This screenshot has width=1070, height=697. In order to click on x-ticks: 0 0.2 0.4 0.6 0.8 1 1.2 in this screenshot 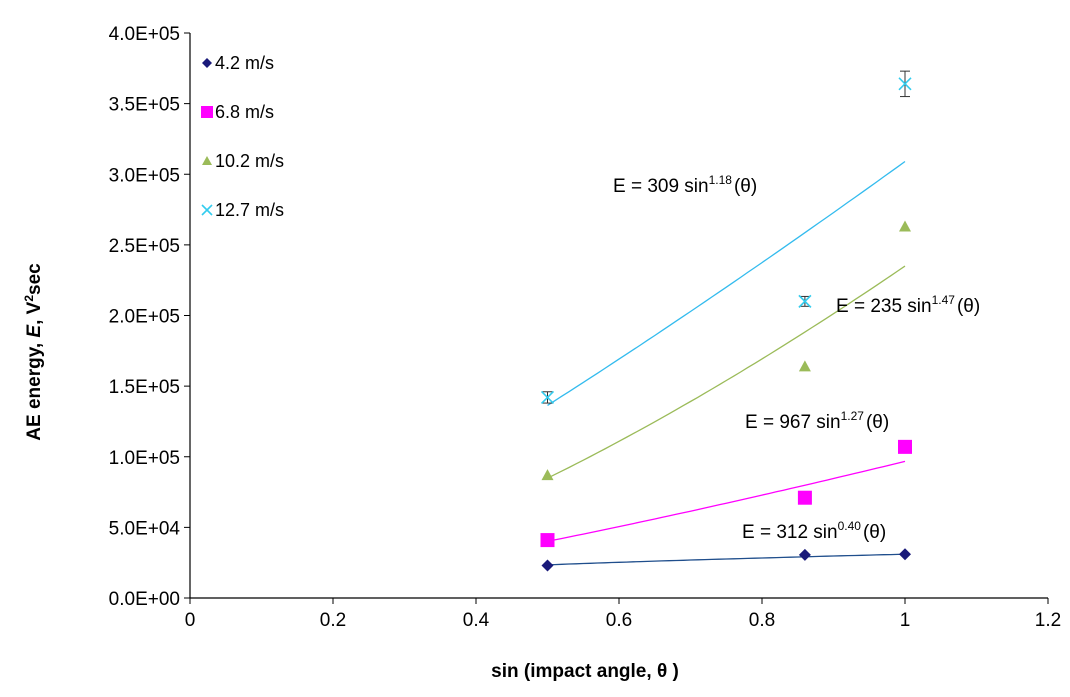, I will do `click(623, 614)`.